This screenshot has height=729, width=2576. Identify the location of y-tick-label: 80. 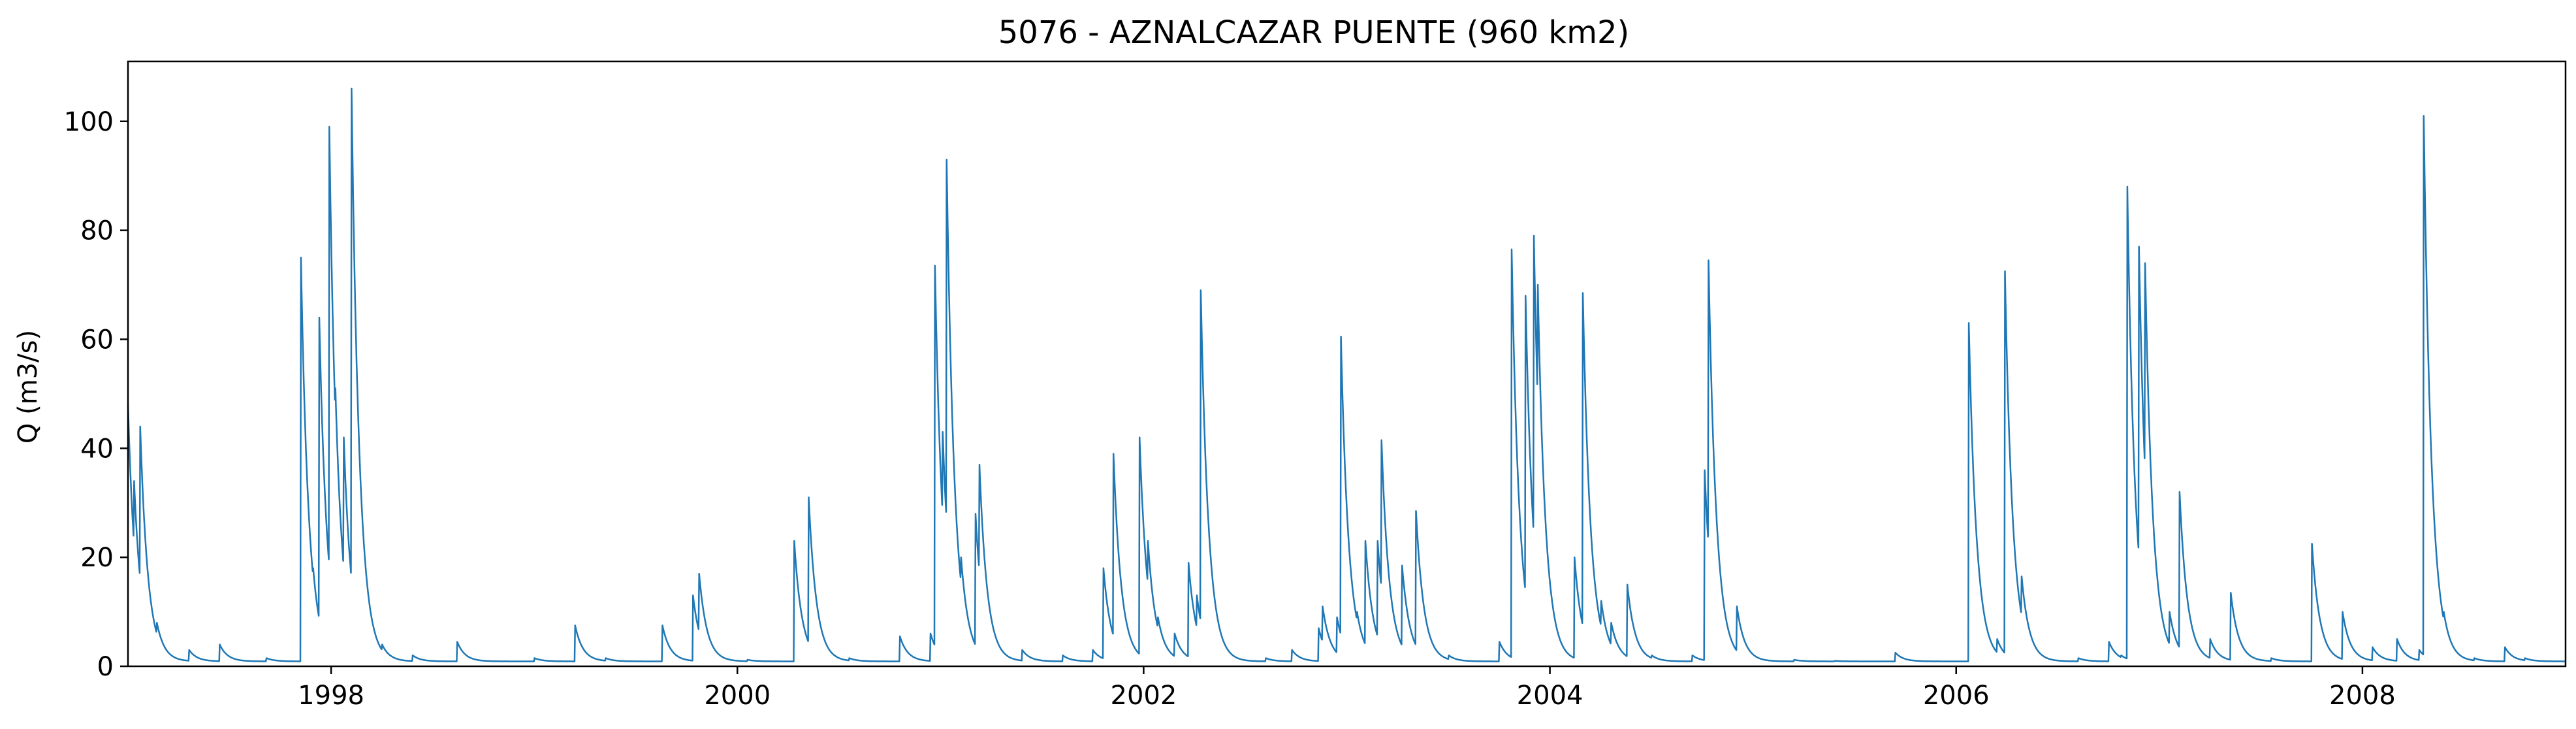
(97, 231).